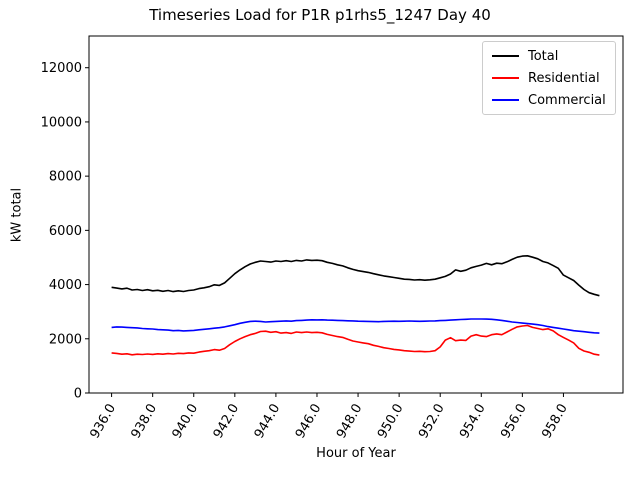  What do you see at coordinates (432, 422) in the screenshot?
I see `x-tick-label: 952.0` at bounding box center [432, 422].